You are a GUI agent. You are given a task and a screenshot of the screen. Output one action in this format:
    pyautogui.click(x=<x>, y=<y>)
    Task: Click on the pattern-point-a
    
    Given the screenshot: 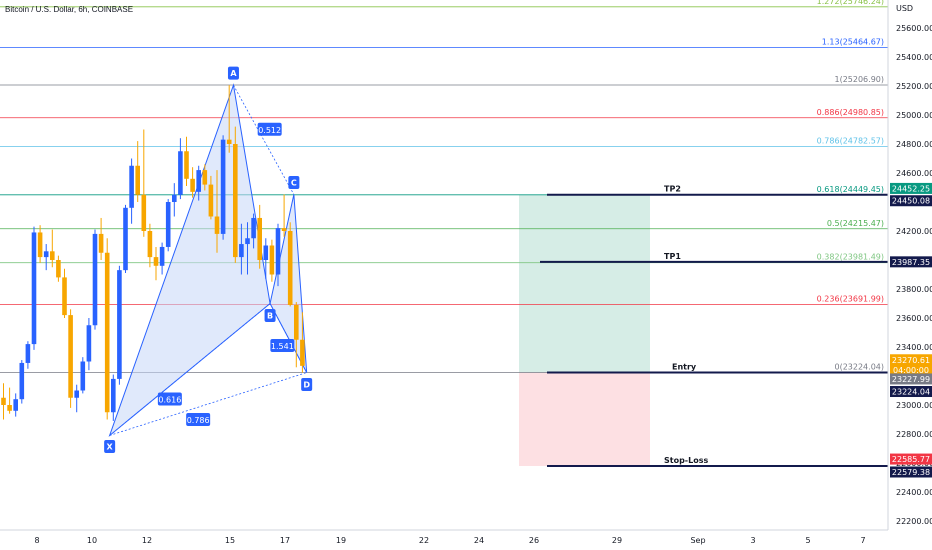 What is the action you would take?
    pyautogui.click(x=233, y=73)
    